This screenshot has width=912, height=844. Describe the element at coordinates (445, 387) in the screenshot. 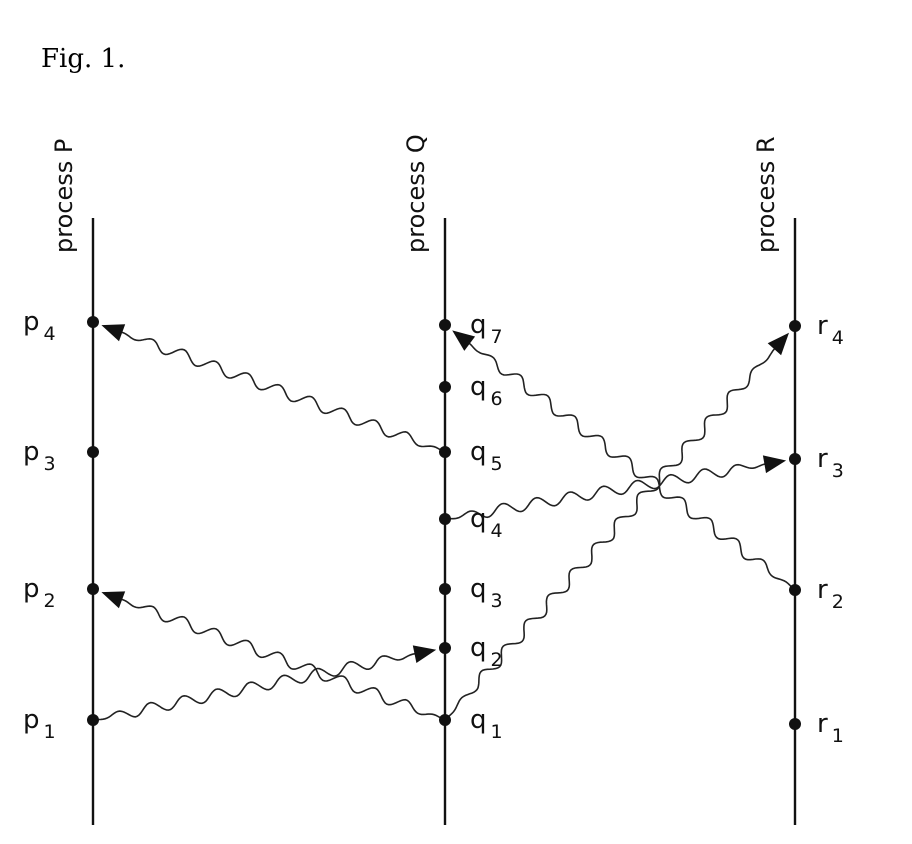

I see `event-dot-q6` at that location.